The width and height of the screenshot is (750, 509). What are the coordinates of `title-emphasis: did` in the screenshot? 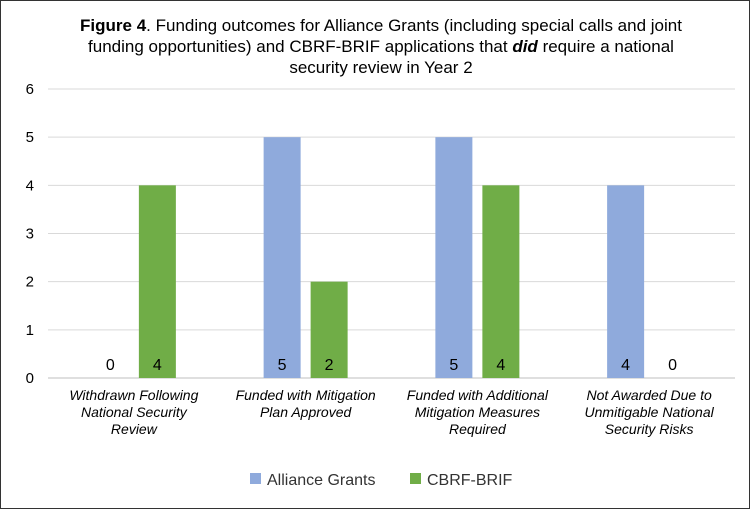 It's located at (525, 46).